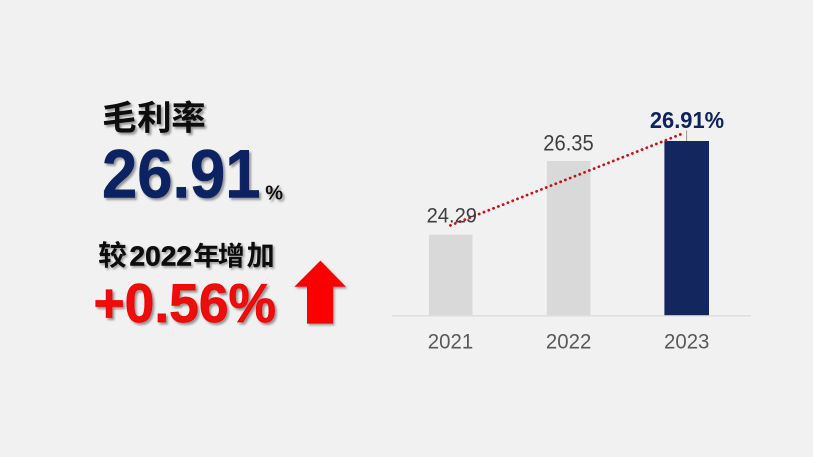  I want to click on svg-text: 26.91%, so click(687, 120).